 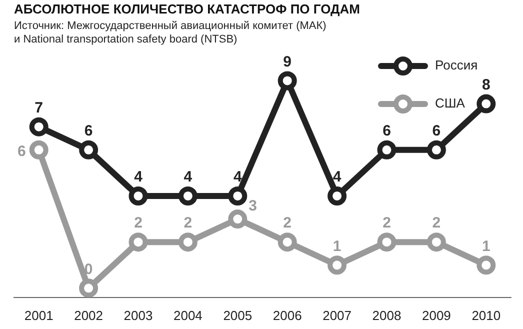 What do you see at coordinates (252, 206) in the screenshot?
I see `data-label: 3` at bounding box center [252, 206].